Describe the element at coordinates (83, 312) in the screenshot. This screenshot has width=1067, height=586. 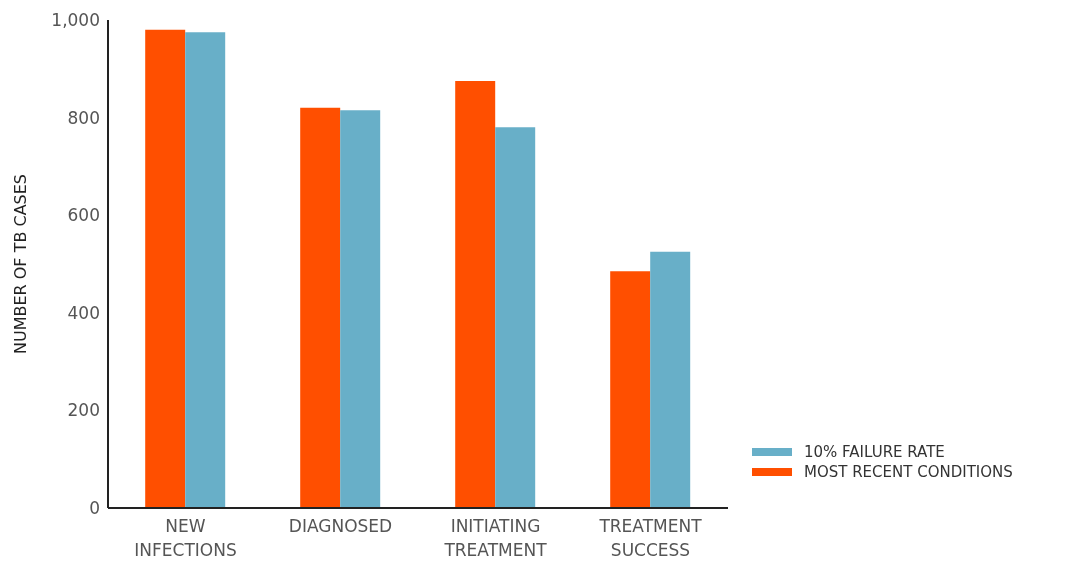
I see `y-tick-label: 400` at that location.